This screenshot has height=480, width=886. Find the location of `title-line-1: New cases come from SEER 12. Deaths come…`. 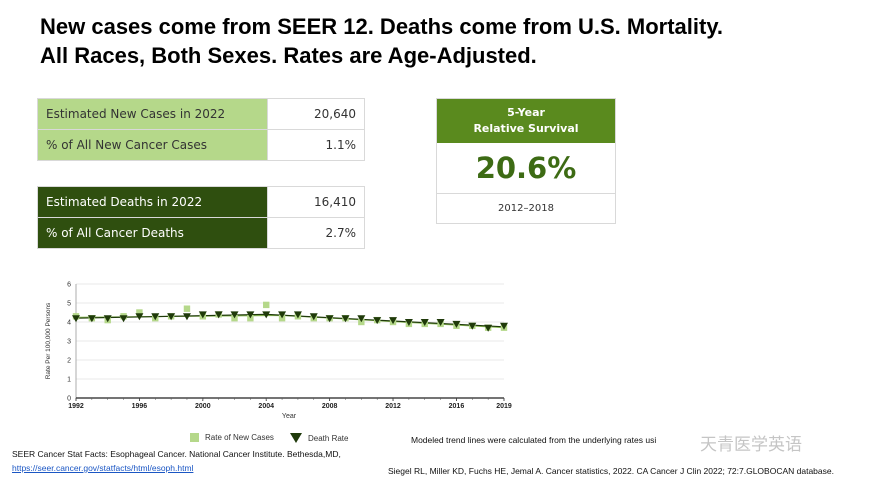

title-line-1: New cases come from SEER 12. Deaths come… is located at coordinates (382, 26).